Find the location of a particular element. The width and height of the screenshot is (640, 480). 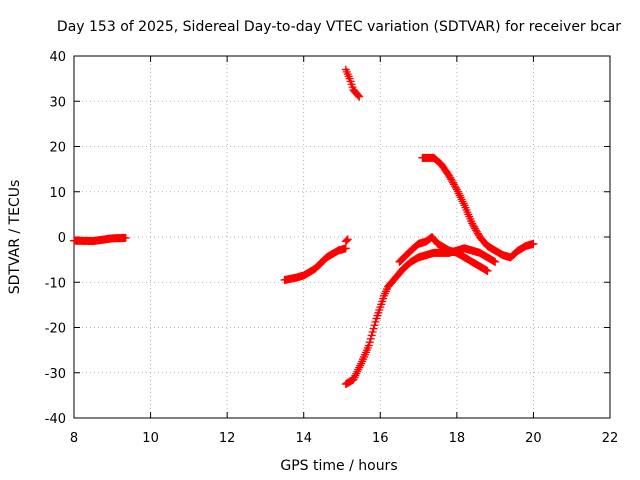

y-tick-label: 10 is located at coordinates (57, 193).